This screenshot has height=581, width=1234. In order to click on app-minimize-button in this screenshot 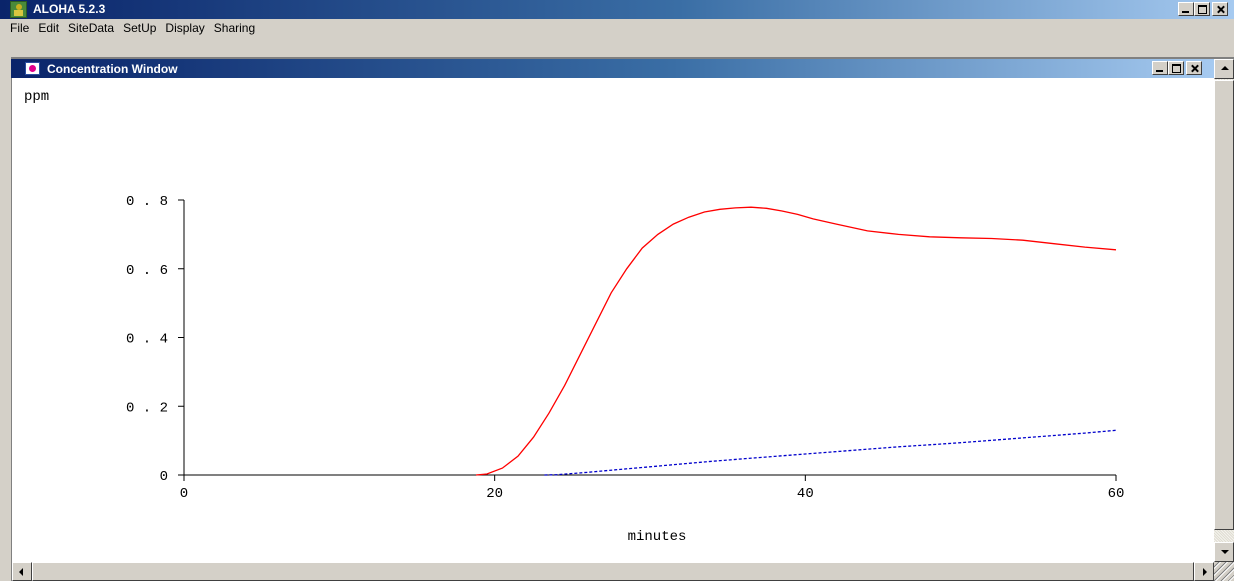, I will do `click(1186, 9)`.